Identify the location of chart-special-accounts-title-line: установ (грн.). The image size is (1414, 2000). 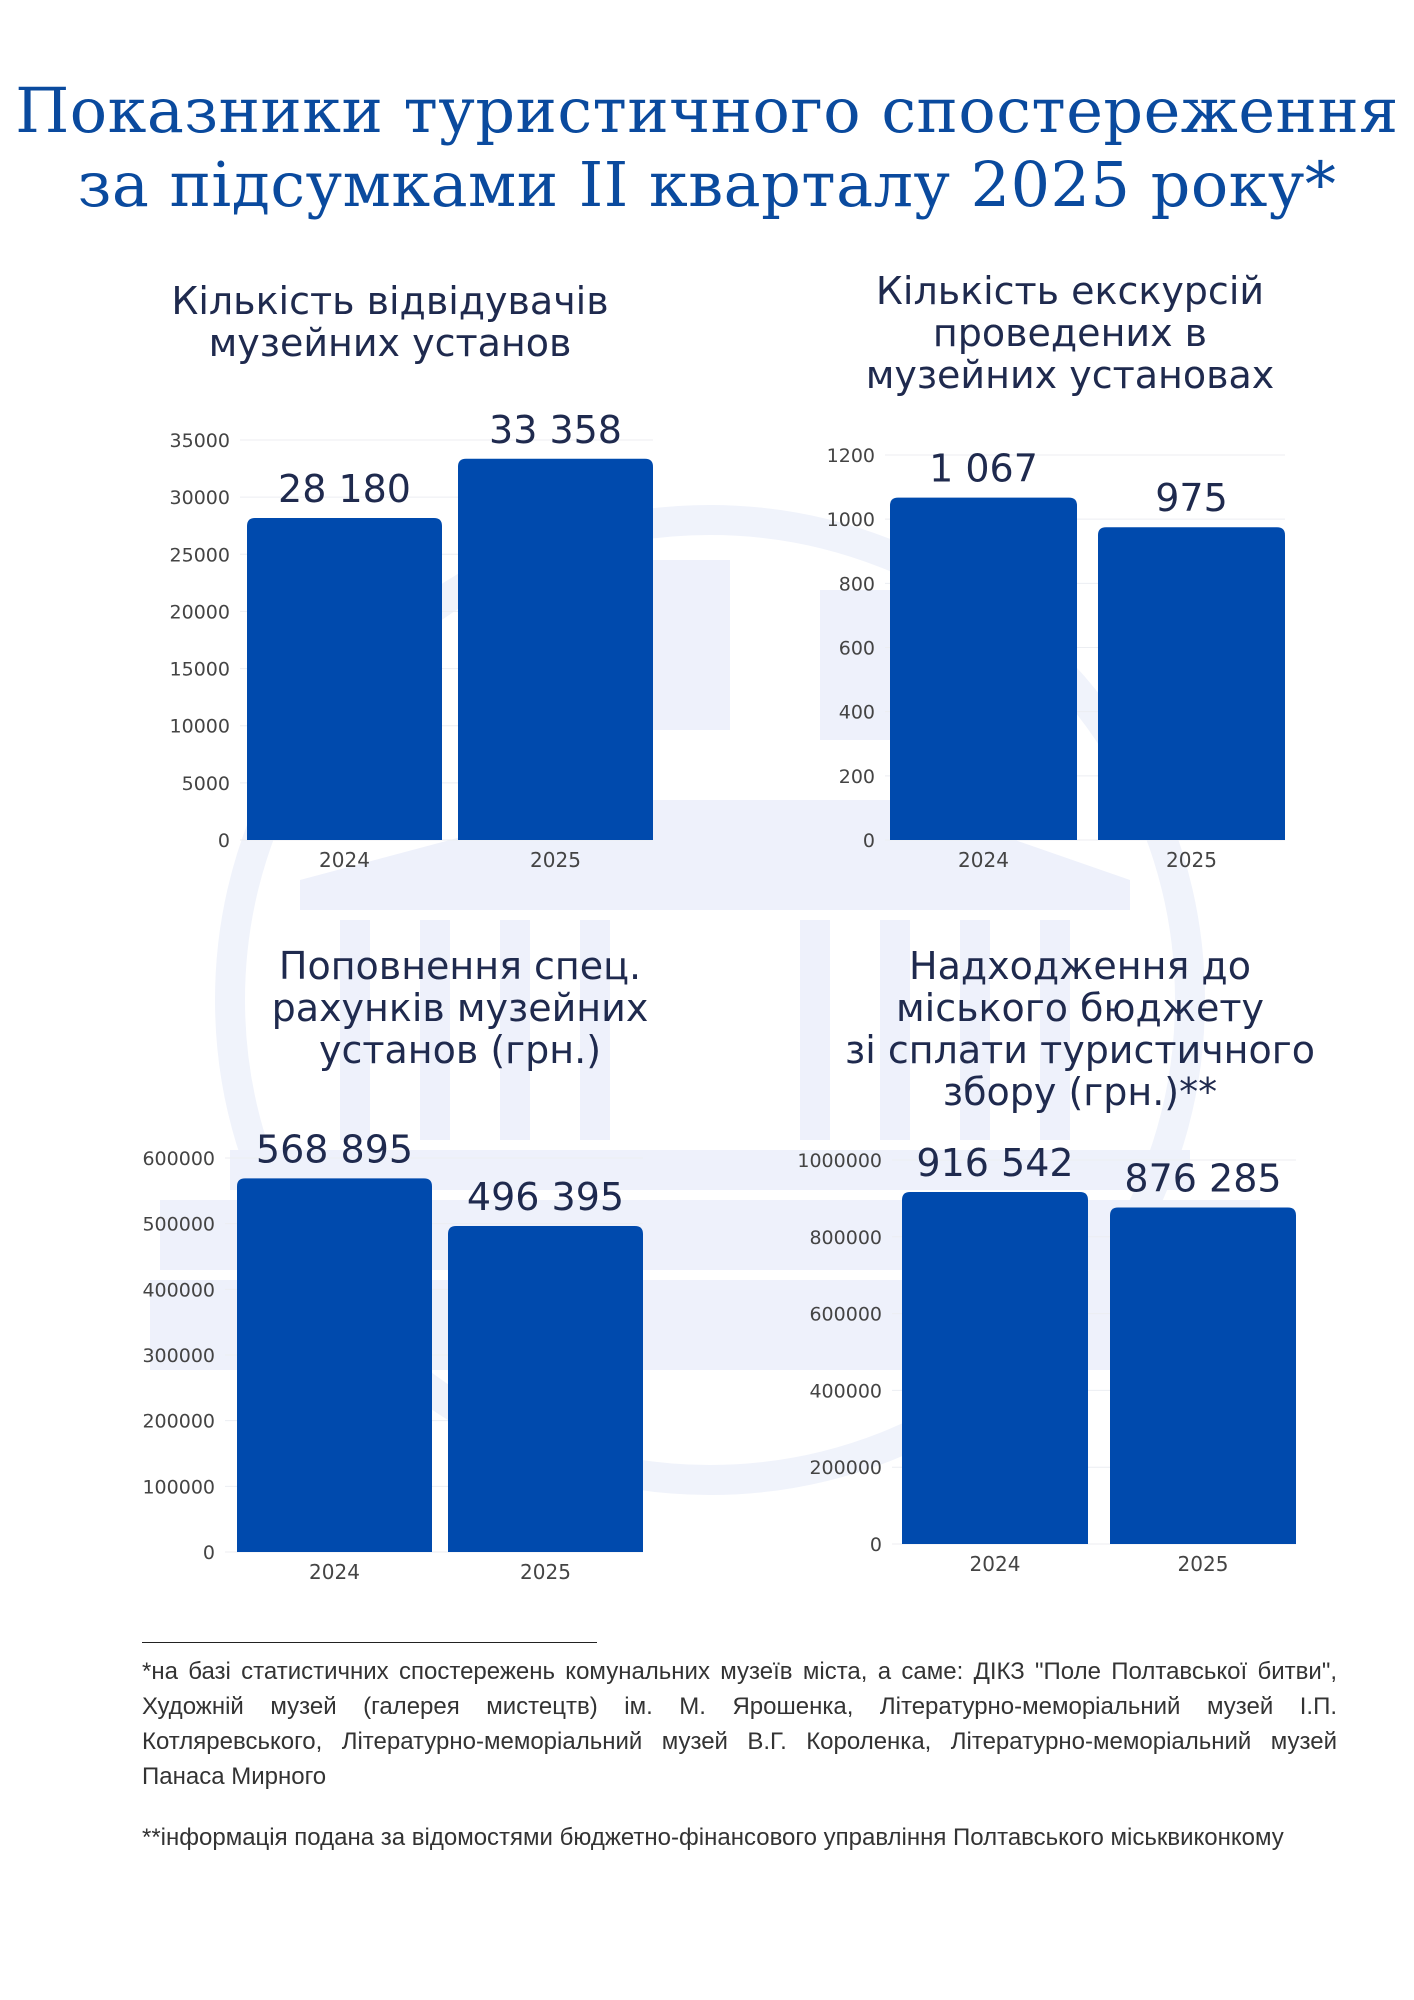
(460, 1050).